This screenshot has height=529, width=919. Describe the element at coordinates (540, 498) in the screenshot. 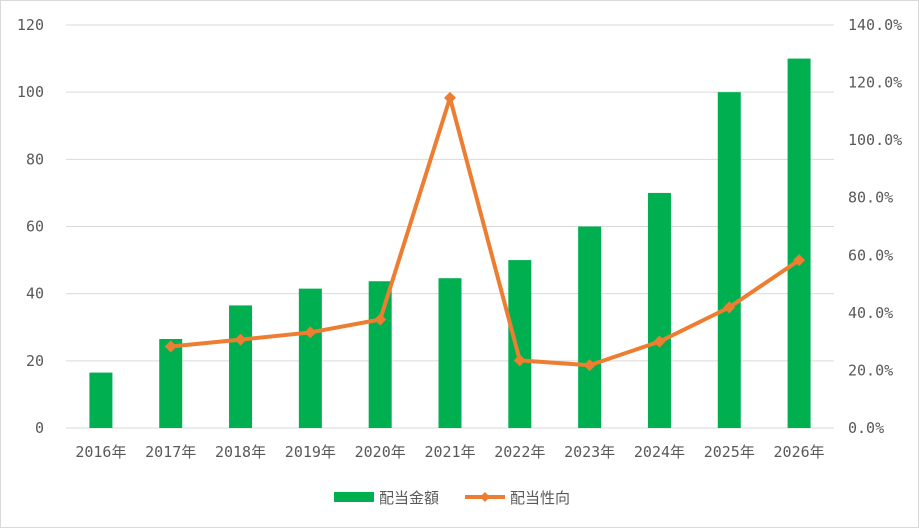

I see `legend-label: 配当性向` at that location.